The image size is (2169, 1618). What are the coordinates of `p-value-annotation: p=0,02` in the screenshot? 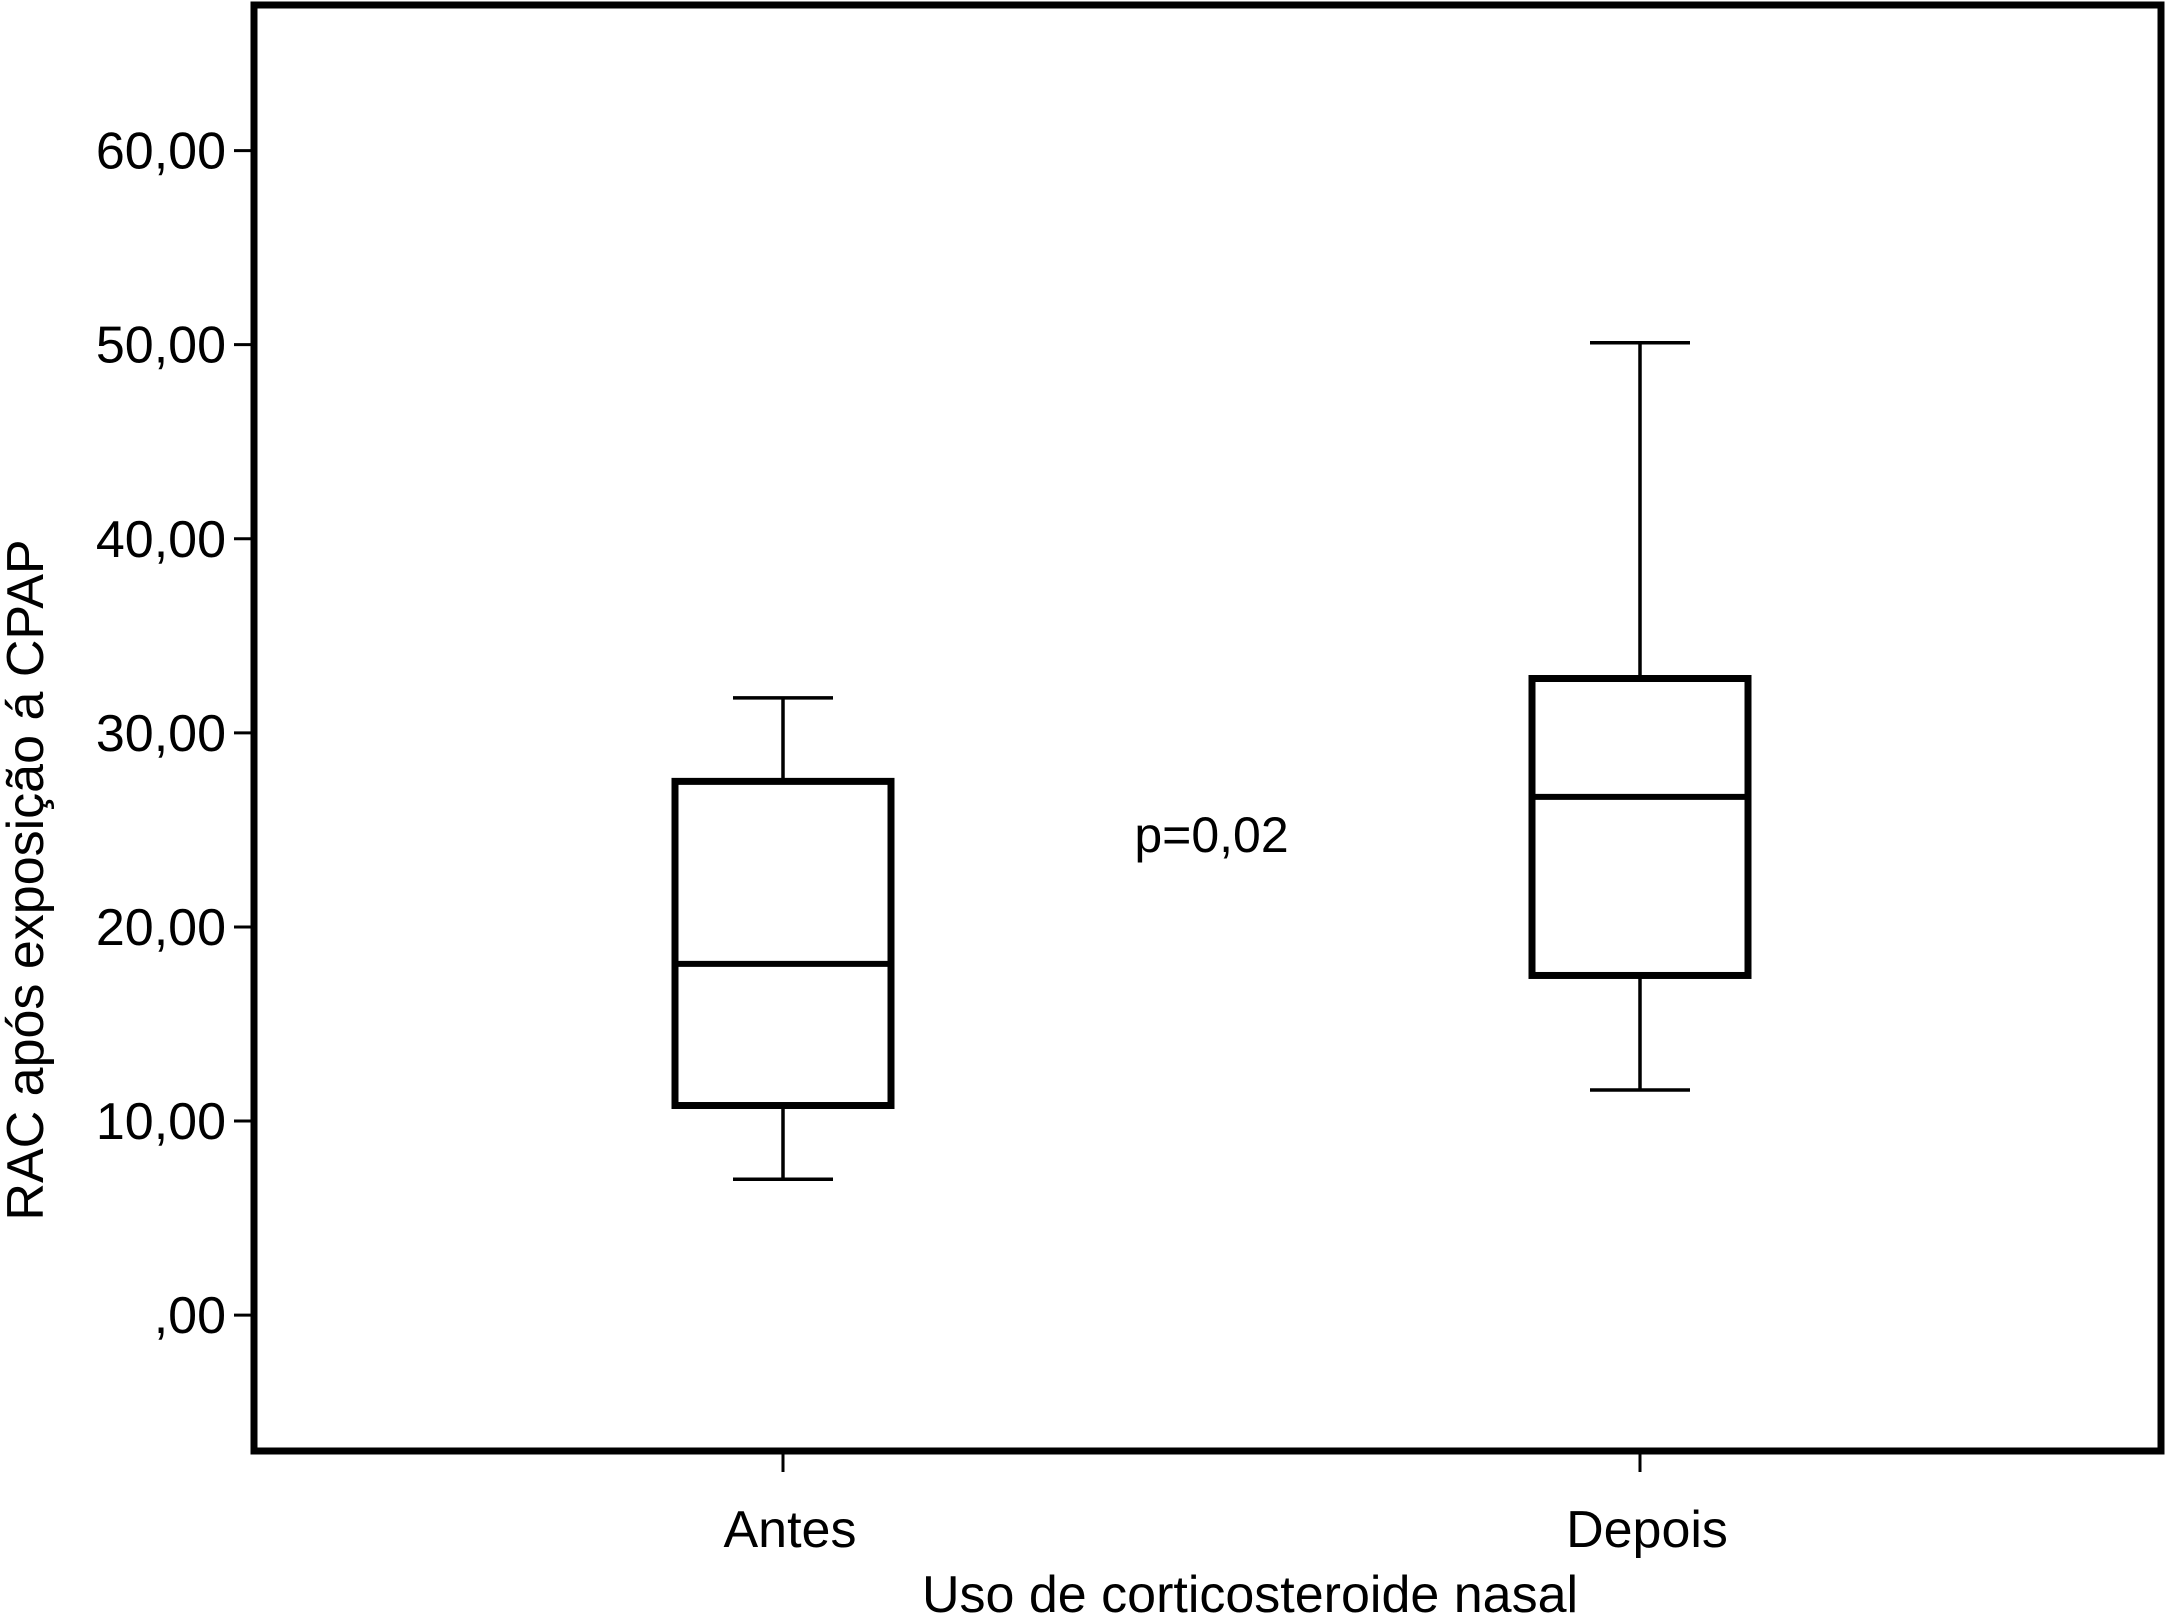 It's located at (1211, 835).